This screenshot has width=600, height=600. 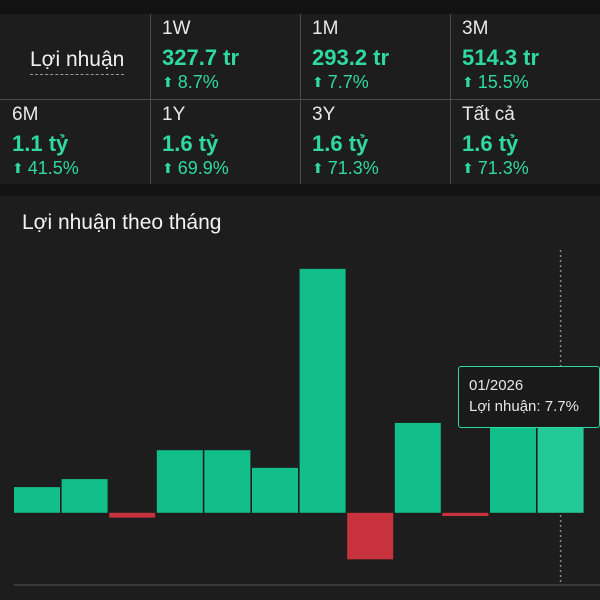 What do you see at coordinates (340, 82) in the screenshot?
I see `period-change: ⬆ 7.7%` at bounding box center [340, 82].